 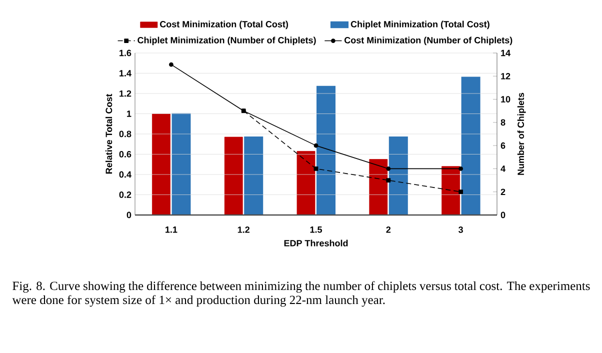 What do you see at coordinates (388, 229) in the screenshot?
I see `x-tick-label: 2` at bounding box center [388, 229].